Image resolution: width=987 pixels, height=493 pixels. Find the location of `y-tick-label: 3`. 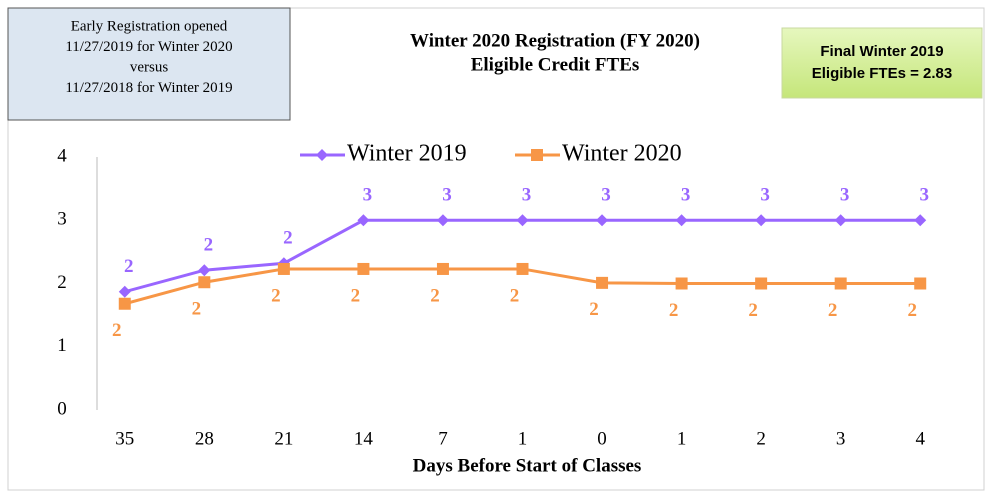

y-tick-label: 3 is located at coordinates (62, 219).